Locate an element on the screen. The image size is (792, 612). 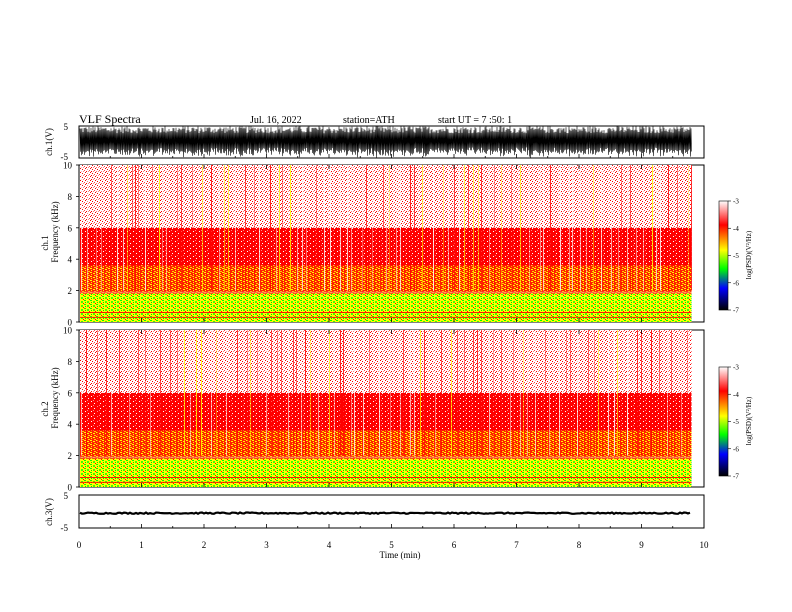
station-label: station=ATH is located at coordinates (369, 120).